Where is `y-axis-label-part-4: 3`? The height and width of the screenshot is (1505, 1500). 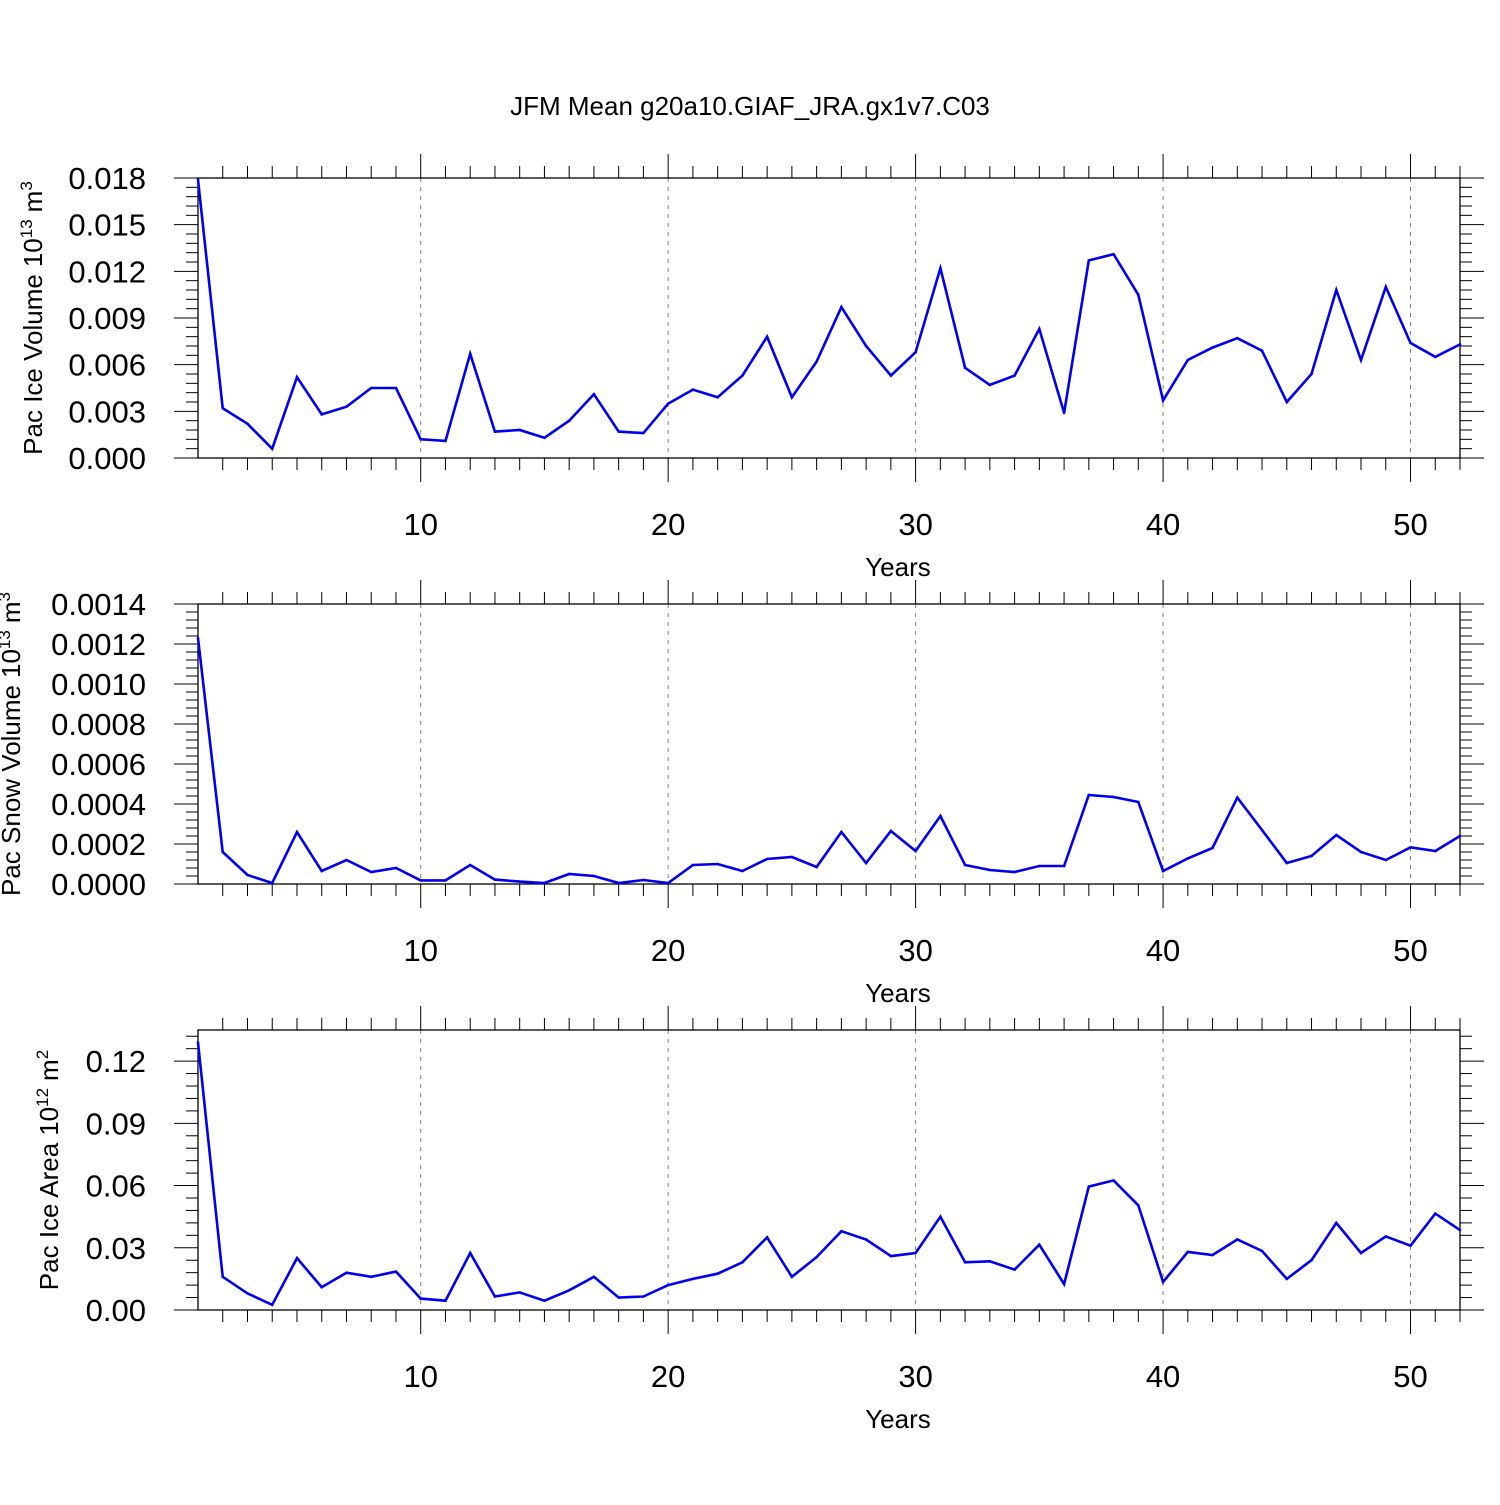
y-axis-label-part-4: 3 is located at coordinates (7, 596).